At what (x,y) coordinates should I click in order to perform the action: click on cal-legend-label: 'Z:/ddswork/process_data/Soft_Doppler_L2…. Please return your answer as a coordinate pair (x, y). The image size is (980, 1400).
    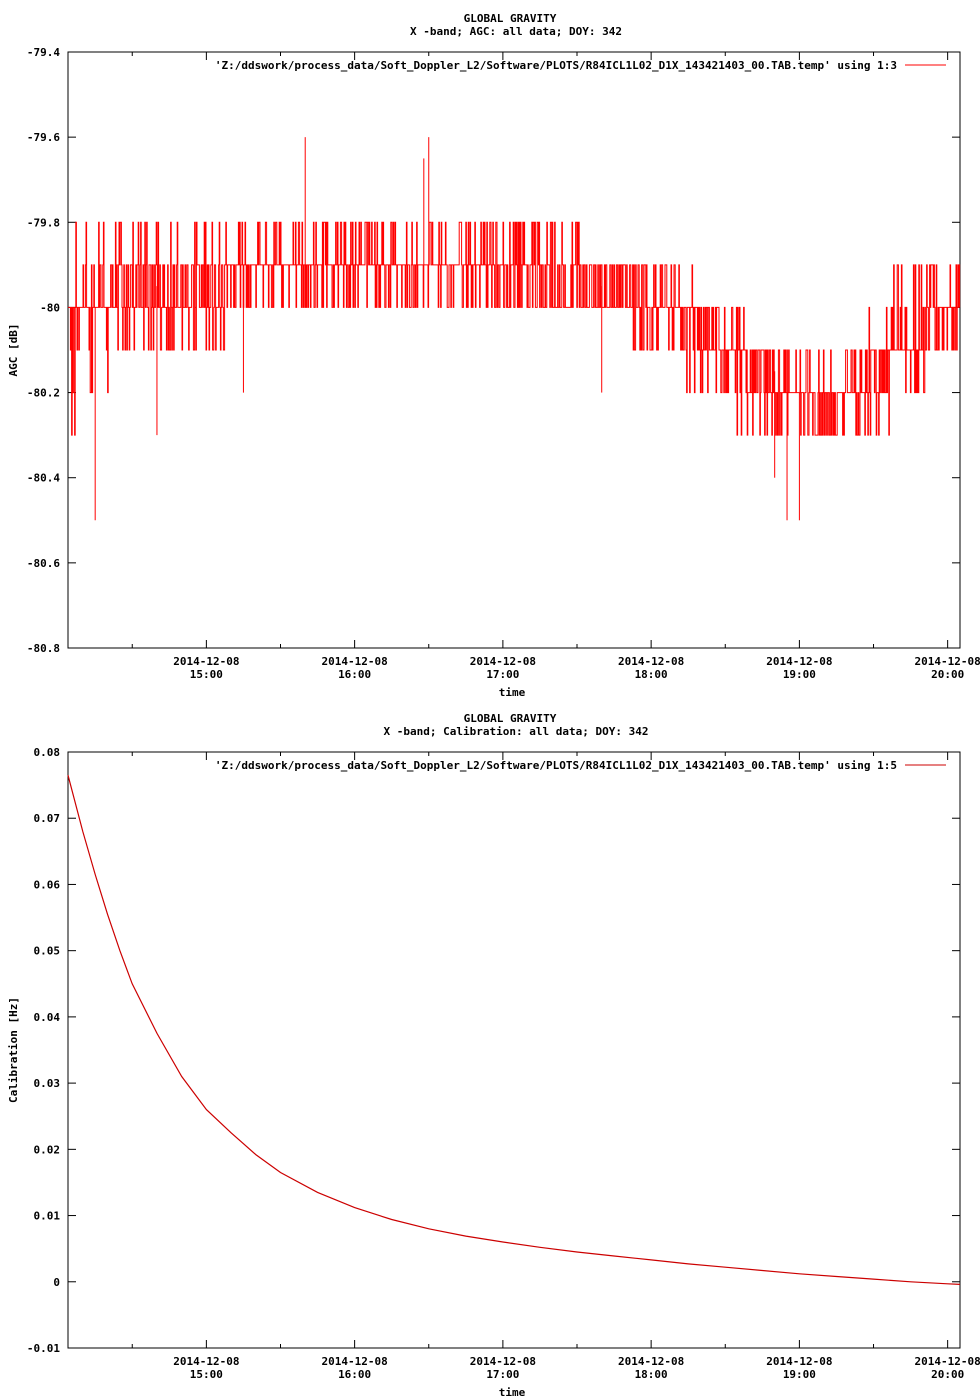
    Looking at the image, I should click on (556, 765).